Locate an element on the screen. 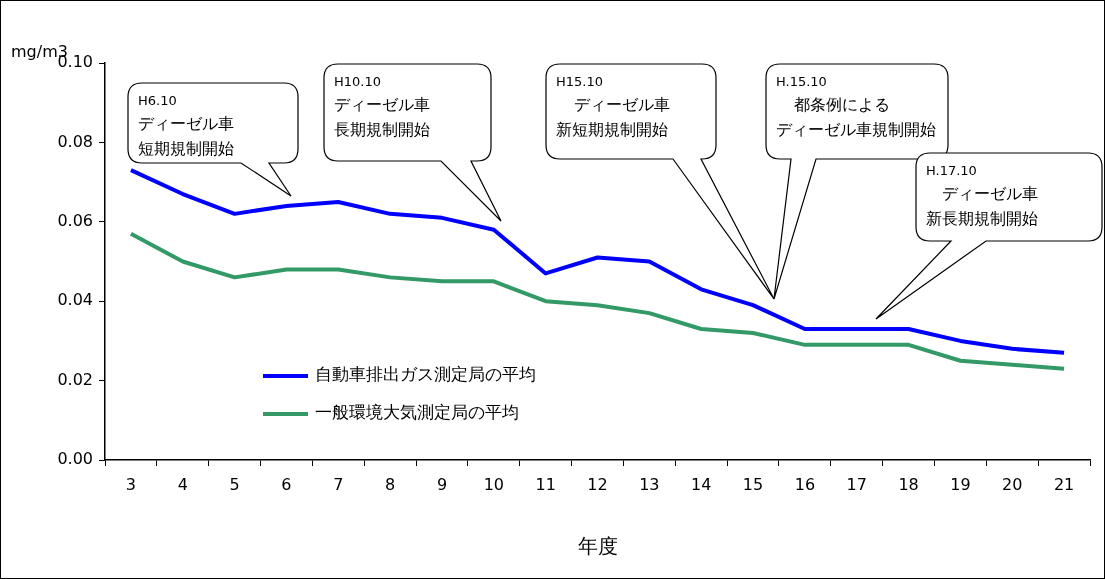  x-axis-title: 年度 is located at coordinates (597, 546).